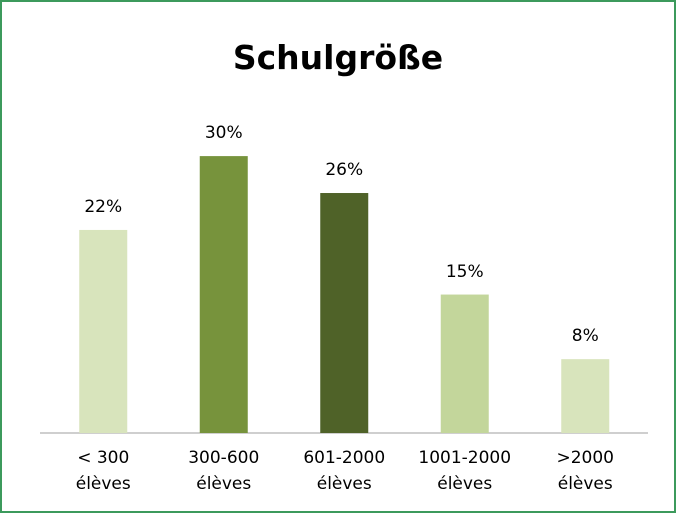  Describe the element at coordinates (224, 471) in the screenshot. I see `x-tick-label: 300-600 élèves` at that location.